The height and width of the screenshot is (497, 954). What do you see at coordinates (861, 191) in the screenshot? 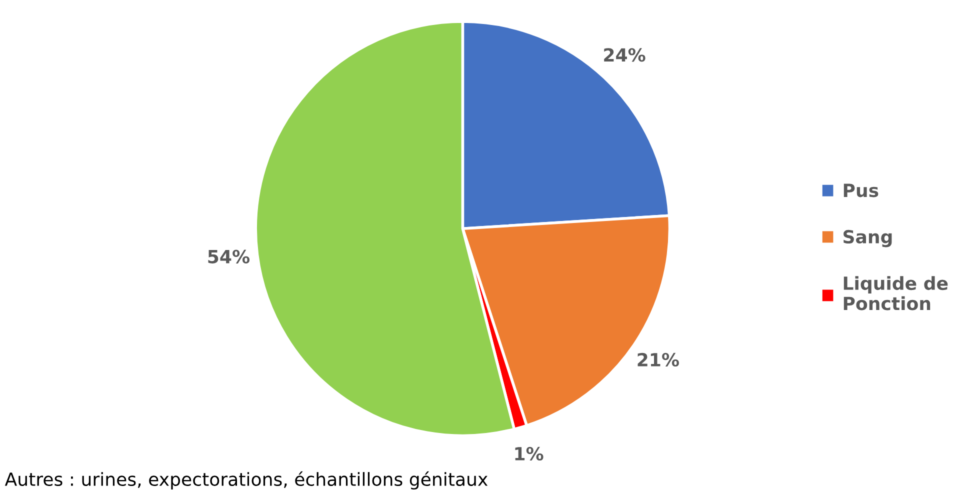
I see `legend-label: Pus` at bounding box center [861, 191].